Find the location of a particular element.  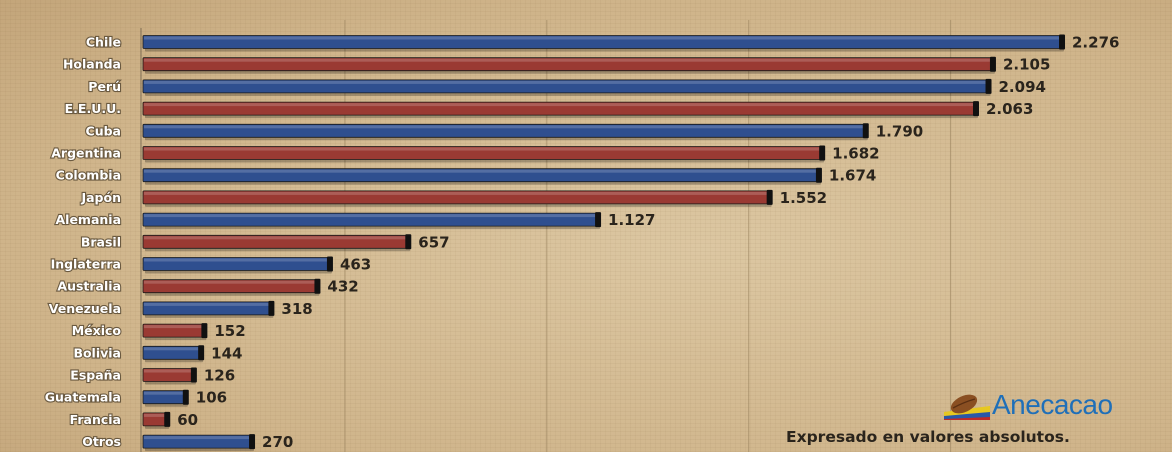

value-label: 126 is located at coordinates (219, 376).